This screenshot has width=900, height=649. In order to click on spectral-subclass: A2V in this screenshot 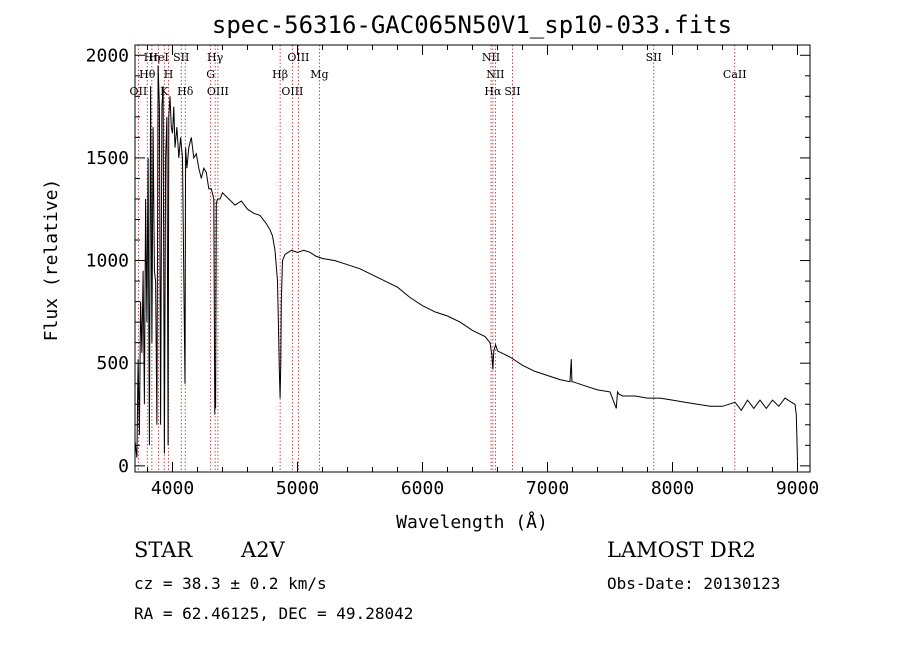, I will do `click(263, 550)`.